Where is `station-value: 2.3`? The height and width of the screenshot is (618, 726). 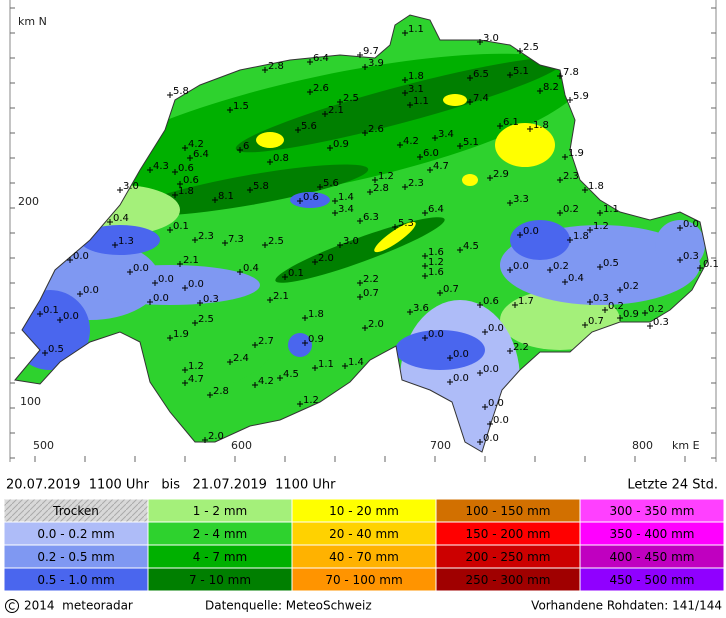 station-value: 2.3 is located at coordinates (571, 176).